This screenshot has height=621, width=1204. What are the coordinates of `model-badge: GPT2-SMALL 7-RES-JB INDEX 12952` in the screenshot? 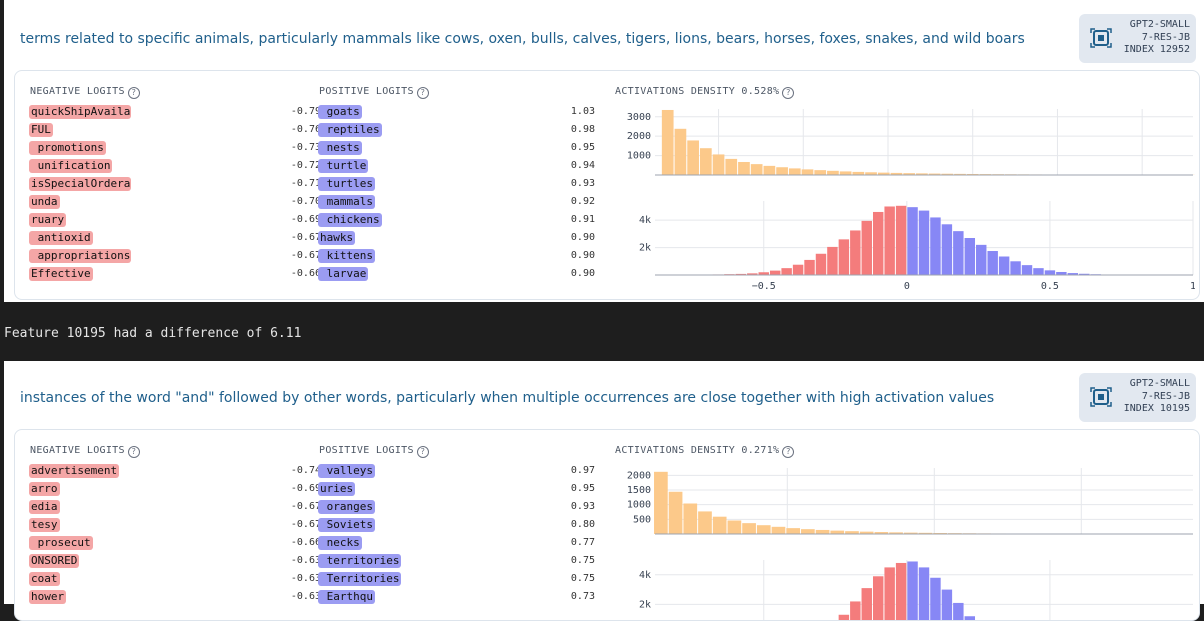 It's located at (1137, 38).